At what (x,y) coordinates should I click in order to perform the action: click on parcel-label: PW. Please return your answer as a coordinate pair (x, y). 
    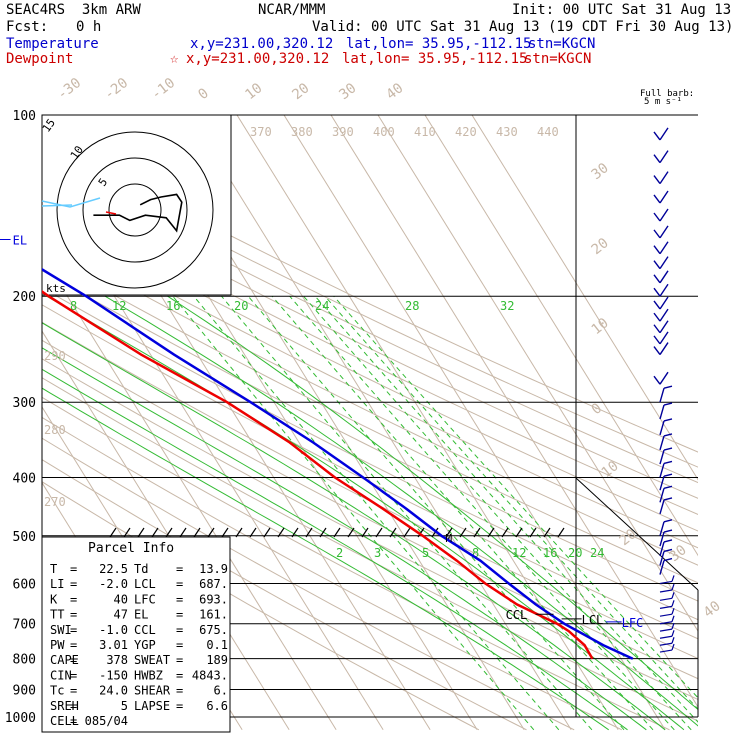
    Looking at the image, I should click on (57, 645).